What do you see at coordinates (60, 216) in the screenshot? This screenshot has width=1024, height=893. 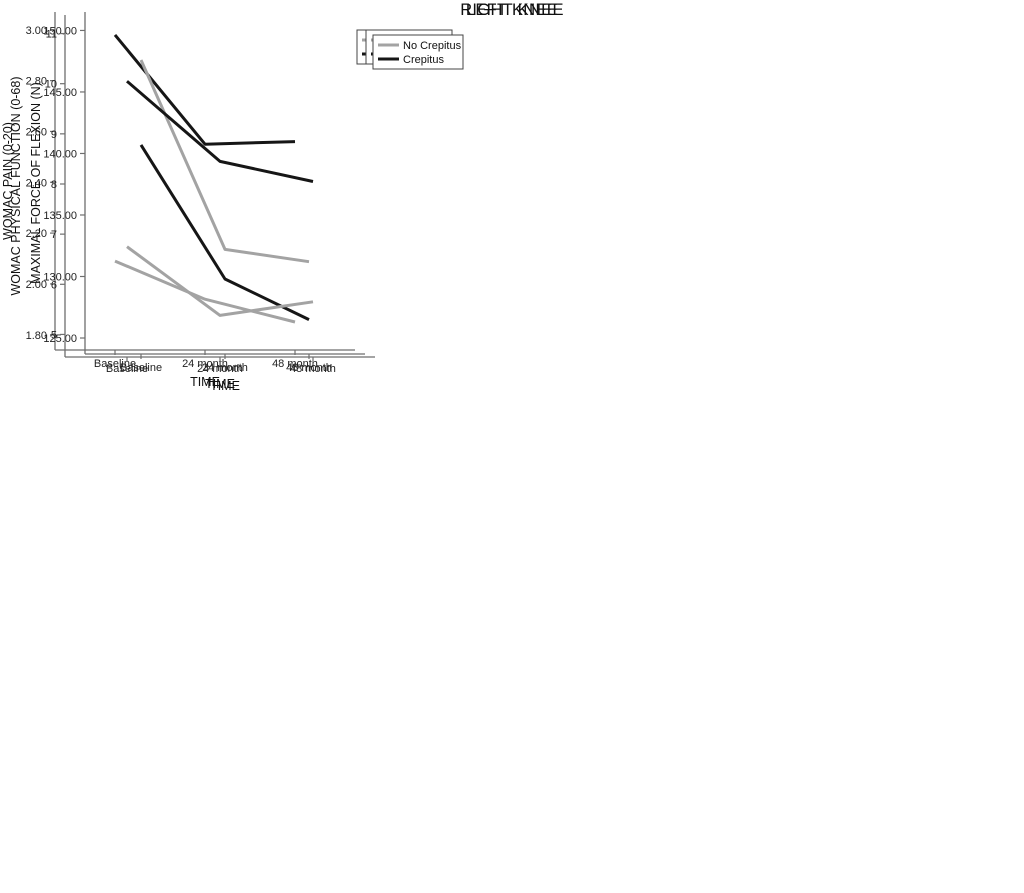 I see `y-tick-label: 135.00` at bounding box center [60, 216].